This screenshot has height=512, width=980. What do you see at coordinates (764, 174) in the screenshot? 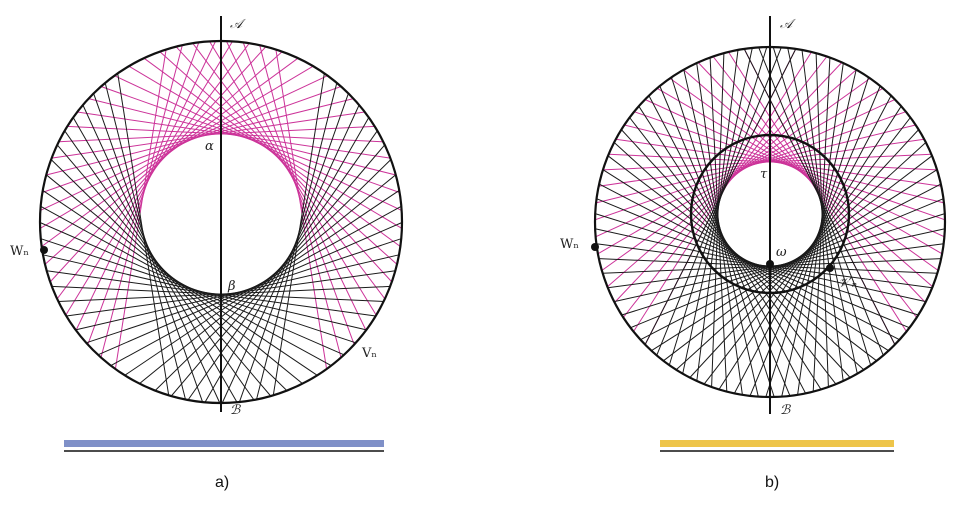
I see `panel-b-label-tau: τ` at bounding box center [764, 174].